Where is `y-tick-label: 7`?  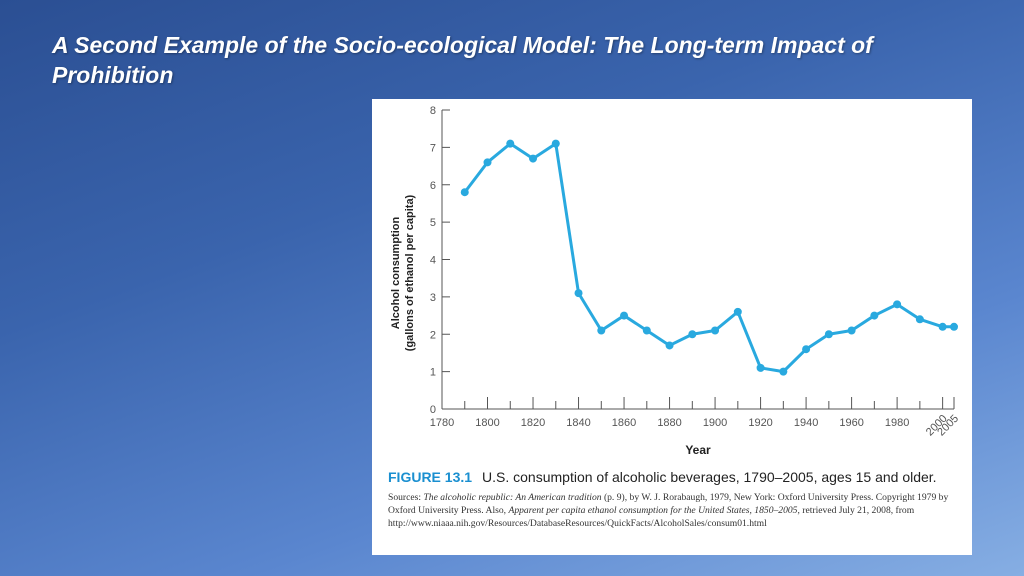
y-tick-label: 7 is located at coordinates (433, 148).